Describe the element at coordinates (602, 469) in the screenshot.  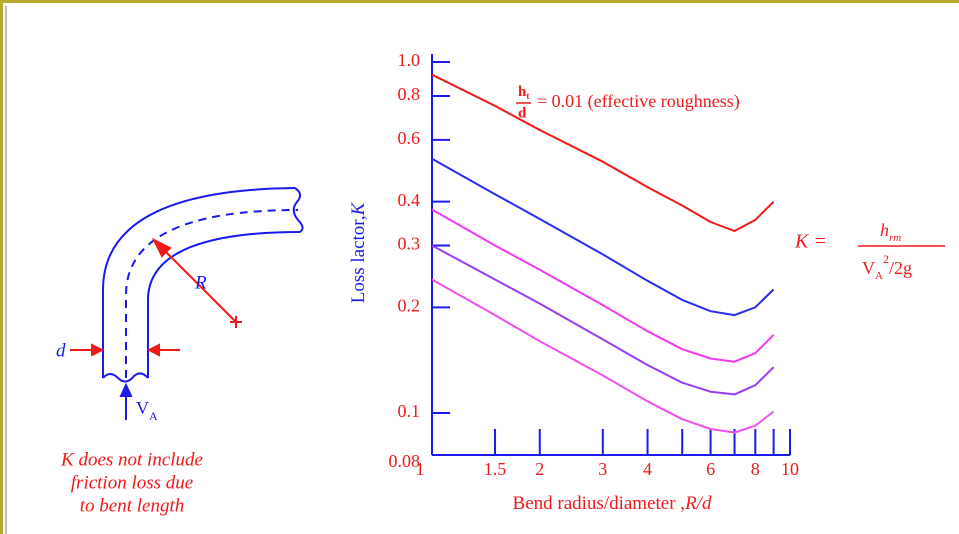
I see `x-tick-label: 3` at that location.